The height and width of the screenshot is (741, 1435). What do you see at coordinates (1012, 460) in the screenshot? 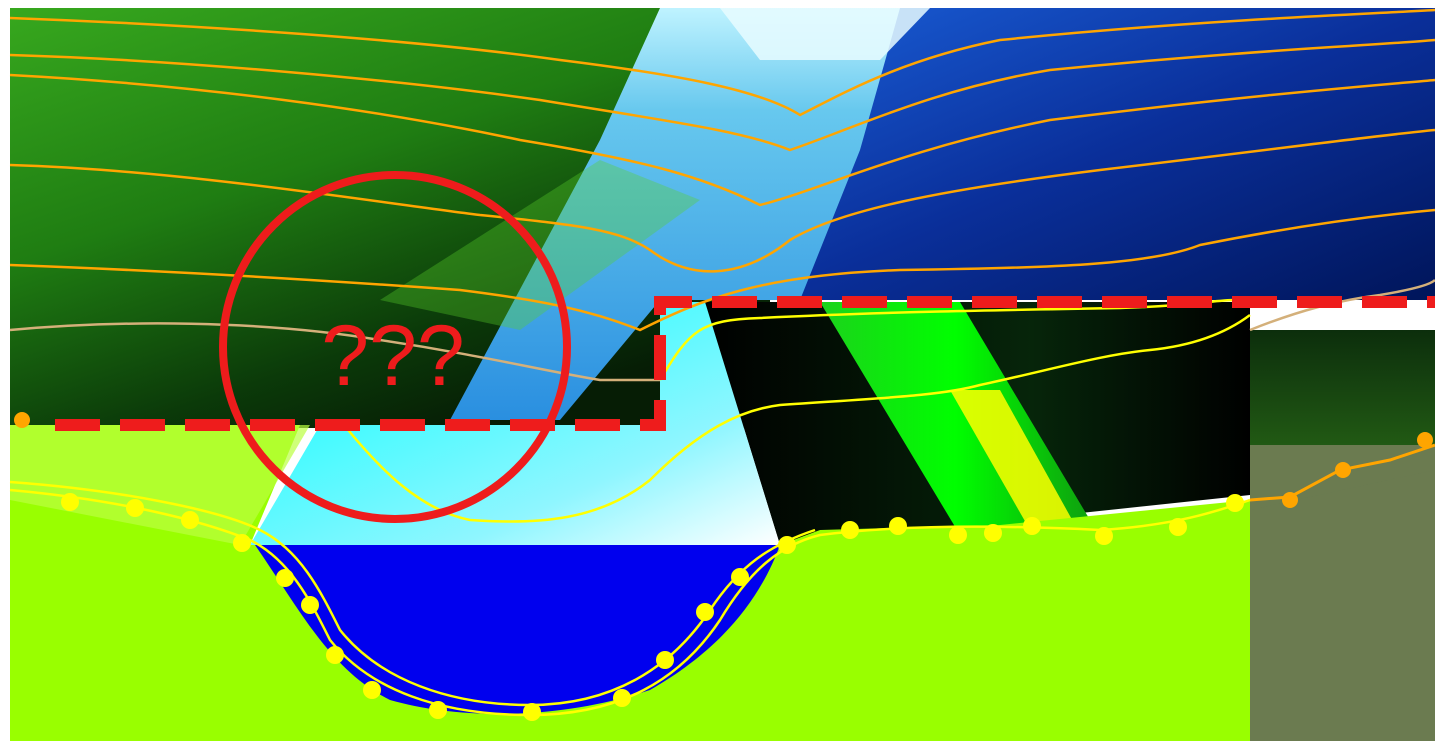
I see `yellow-stripe` at bounding box center [1012, 460].